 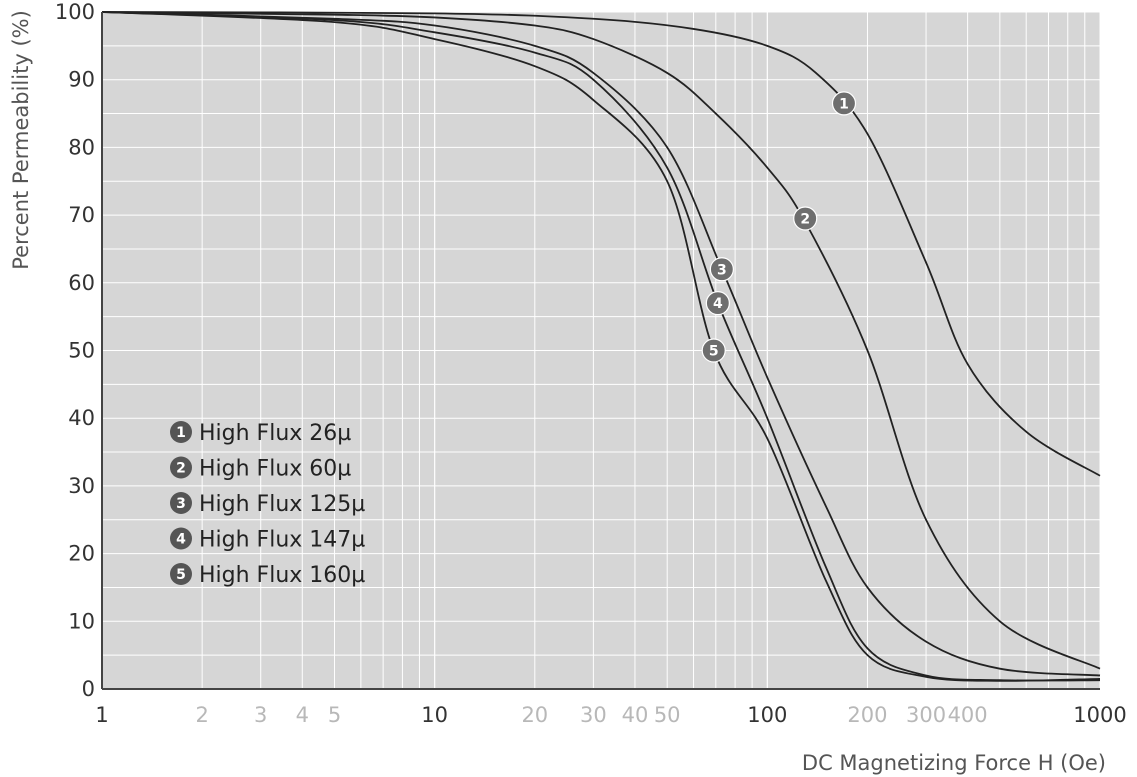 I want to click on y-tick-labels: 0 10 20 30 40 50 60 70 80 90 100, so click(x=75, y=350).